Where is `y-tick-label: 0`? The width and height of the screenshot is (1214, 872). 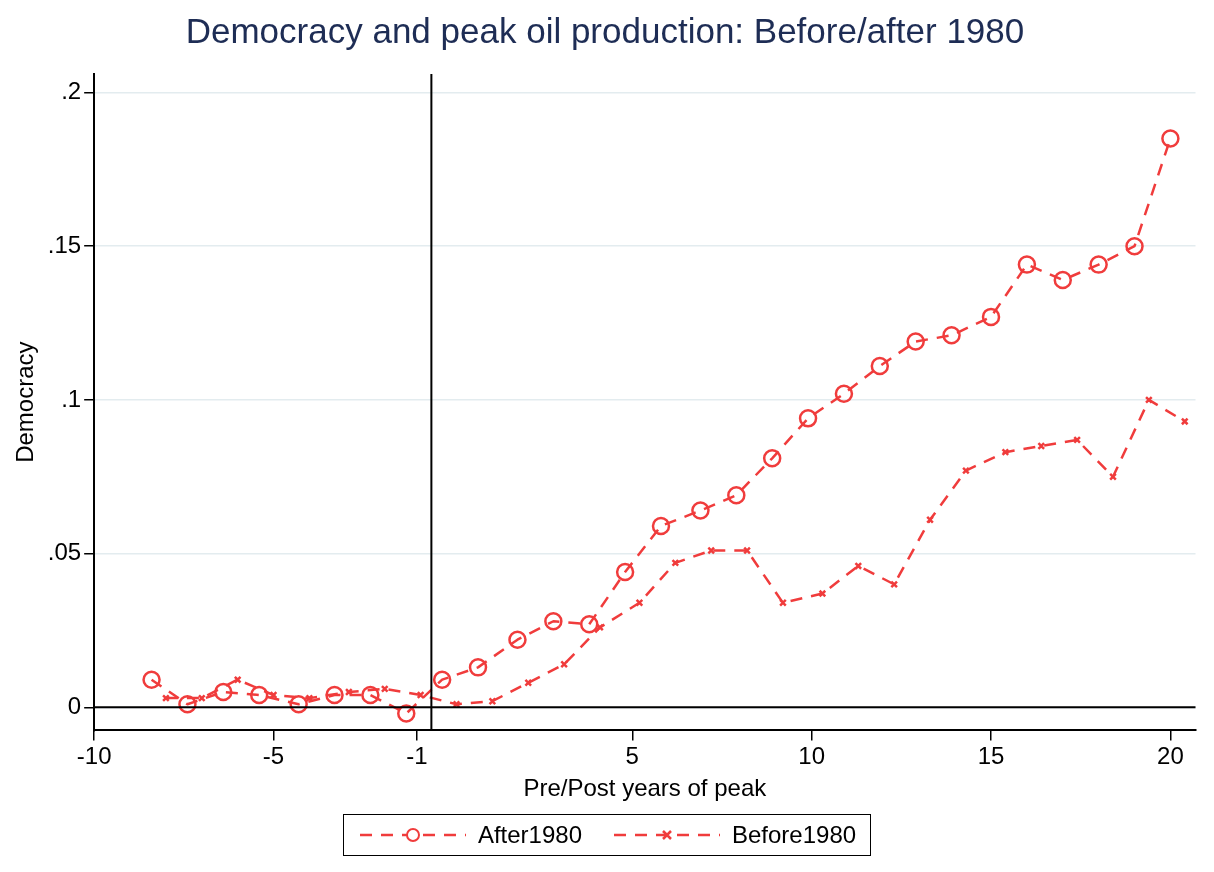 y-tick-label: 0 is located at coordinates (74, 705).